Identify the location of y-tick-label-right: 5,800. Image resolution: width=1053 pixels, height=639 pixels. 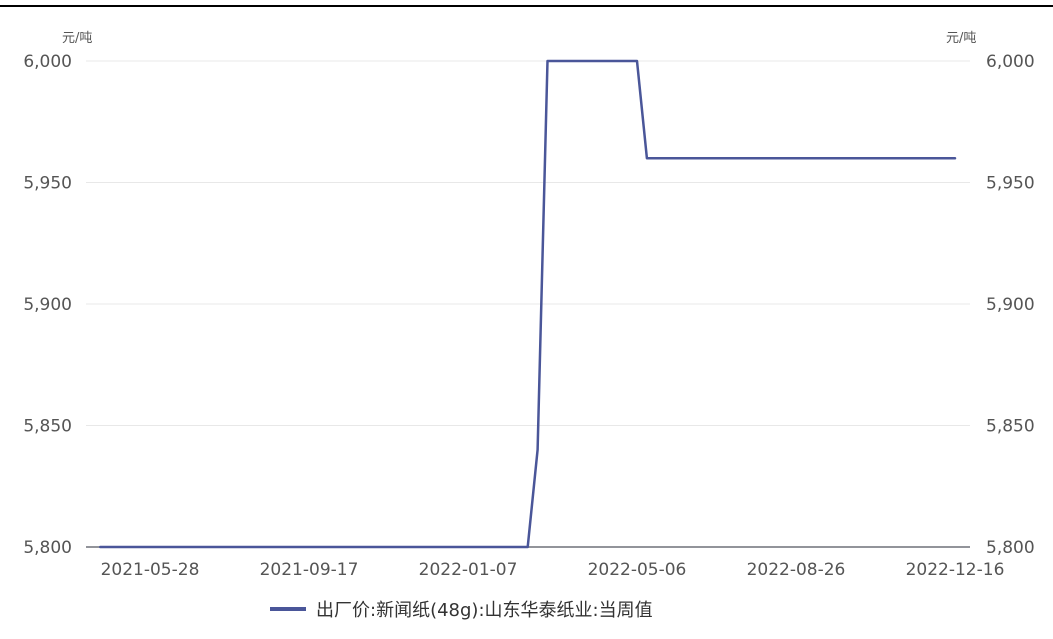
(1010, 548).